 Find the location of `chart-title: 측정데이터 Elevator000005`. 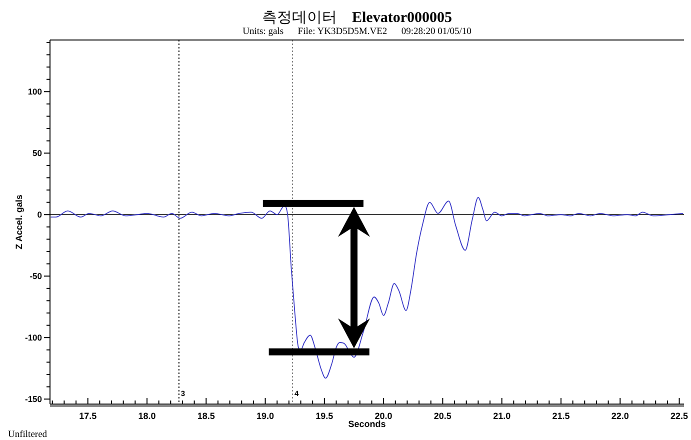

chart-title: 측정데이터 Elevator000005 is located at coordinates (357, 18).